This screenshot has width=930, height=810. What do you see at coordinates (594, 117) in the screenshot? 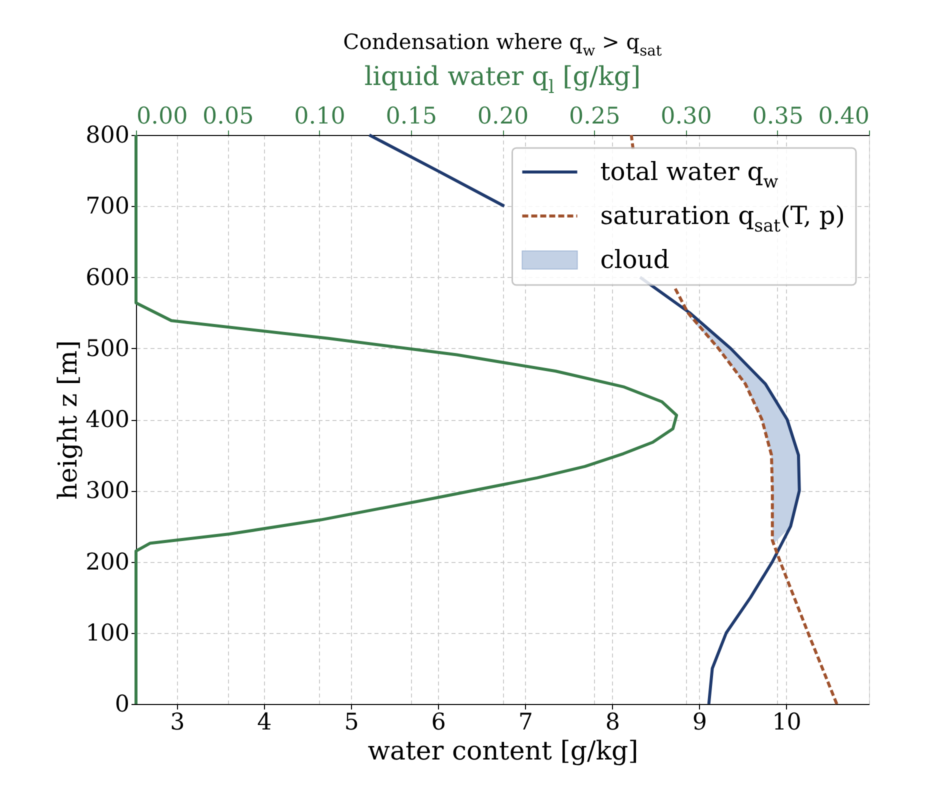
I see `x2-tick-label: 0.25` at bounding box center [594, 117].